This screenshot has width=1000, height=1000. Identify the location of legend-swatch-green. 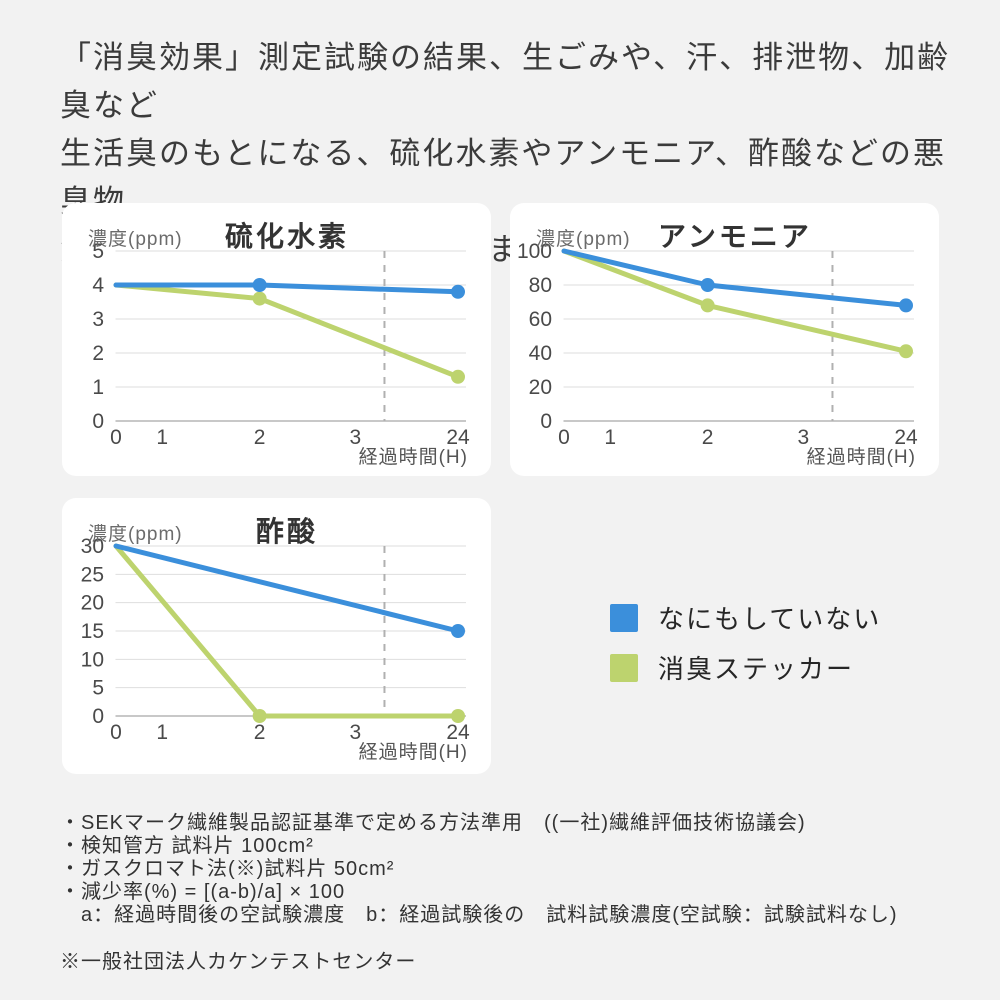
(624, 667).